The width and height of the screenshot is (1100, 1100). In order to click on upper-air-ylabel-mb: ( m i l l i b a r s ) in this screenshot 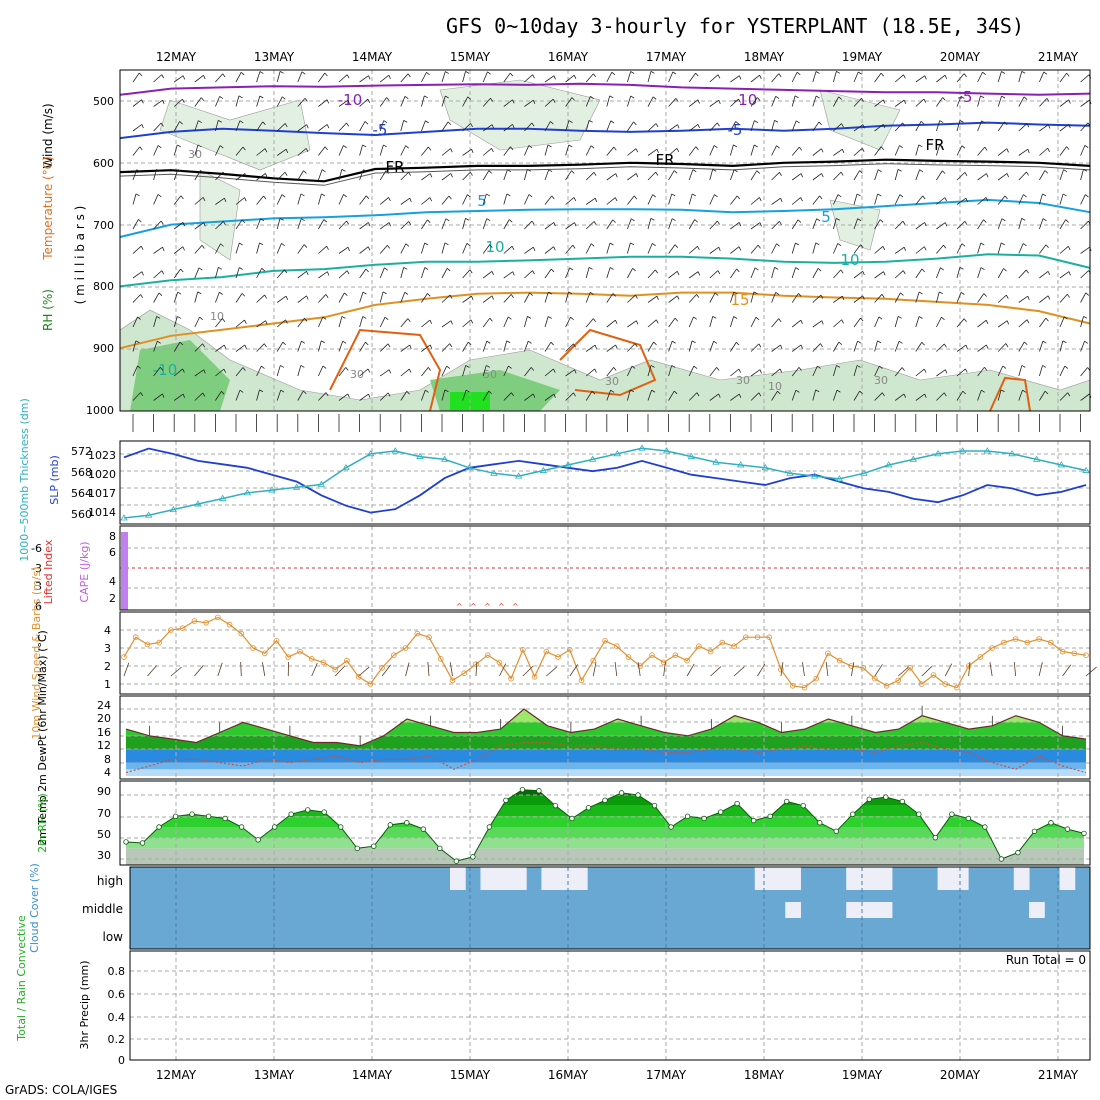, I will do `click(80, 255)`.